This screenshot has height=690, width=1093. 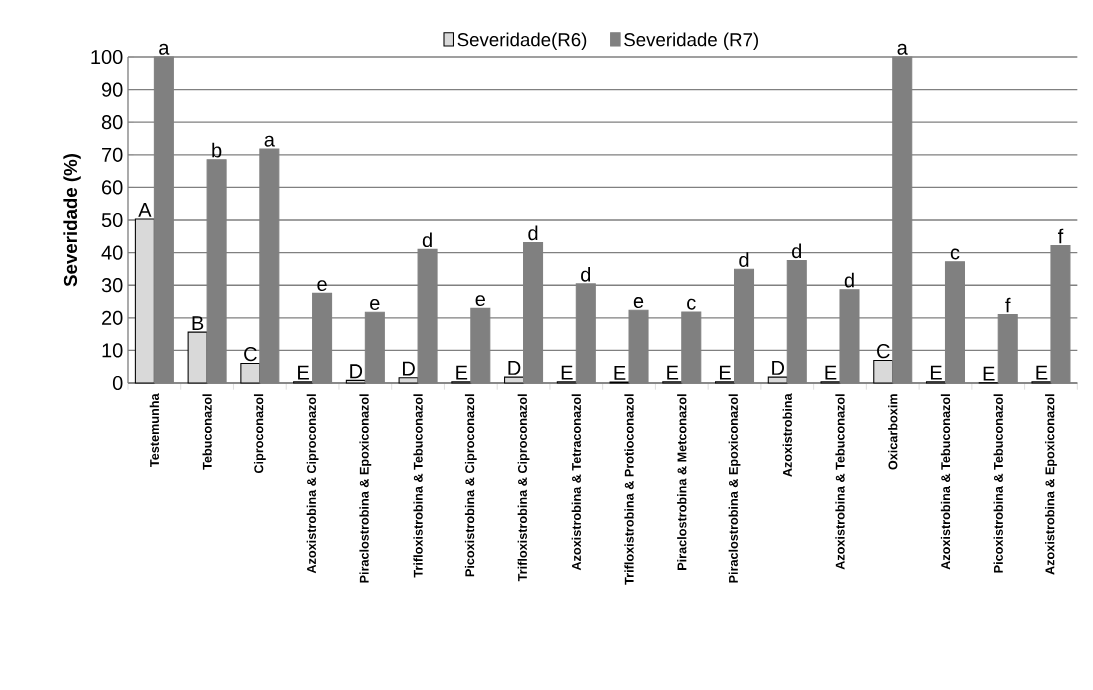 What do you see at coordinates (1051, 484) in the screenshot?
I see `x-tick-label: Azoxistrobina & Epoxiconazol` at bounding box center [1051, 484].